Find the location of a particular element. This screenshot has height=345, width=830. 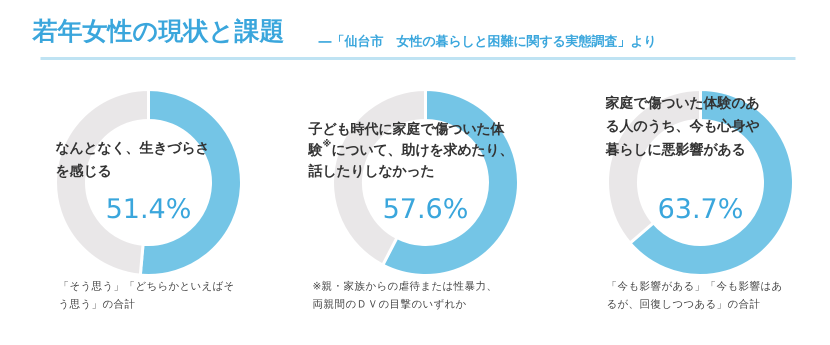

chart-subtitle: ―「仙台市 女性の暮らしと困難に関する実態調査」より is located at coordinates (487, 42).